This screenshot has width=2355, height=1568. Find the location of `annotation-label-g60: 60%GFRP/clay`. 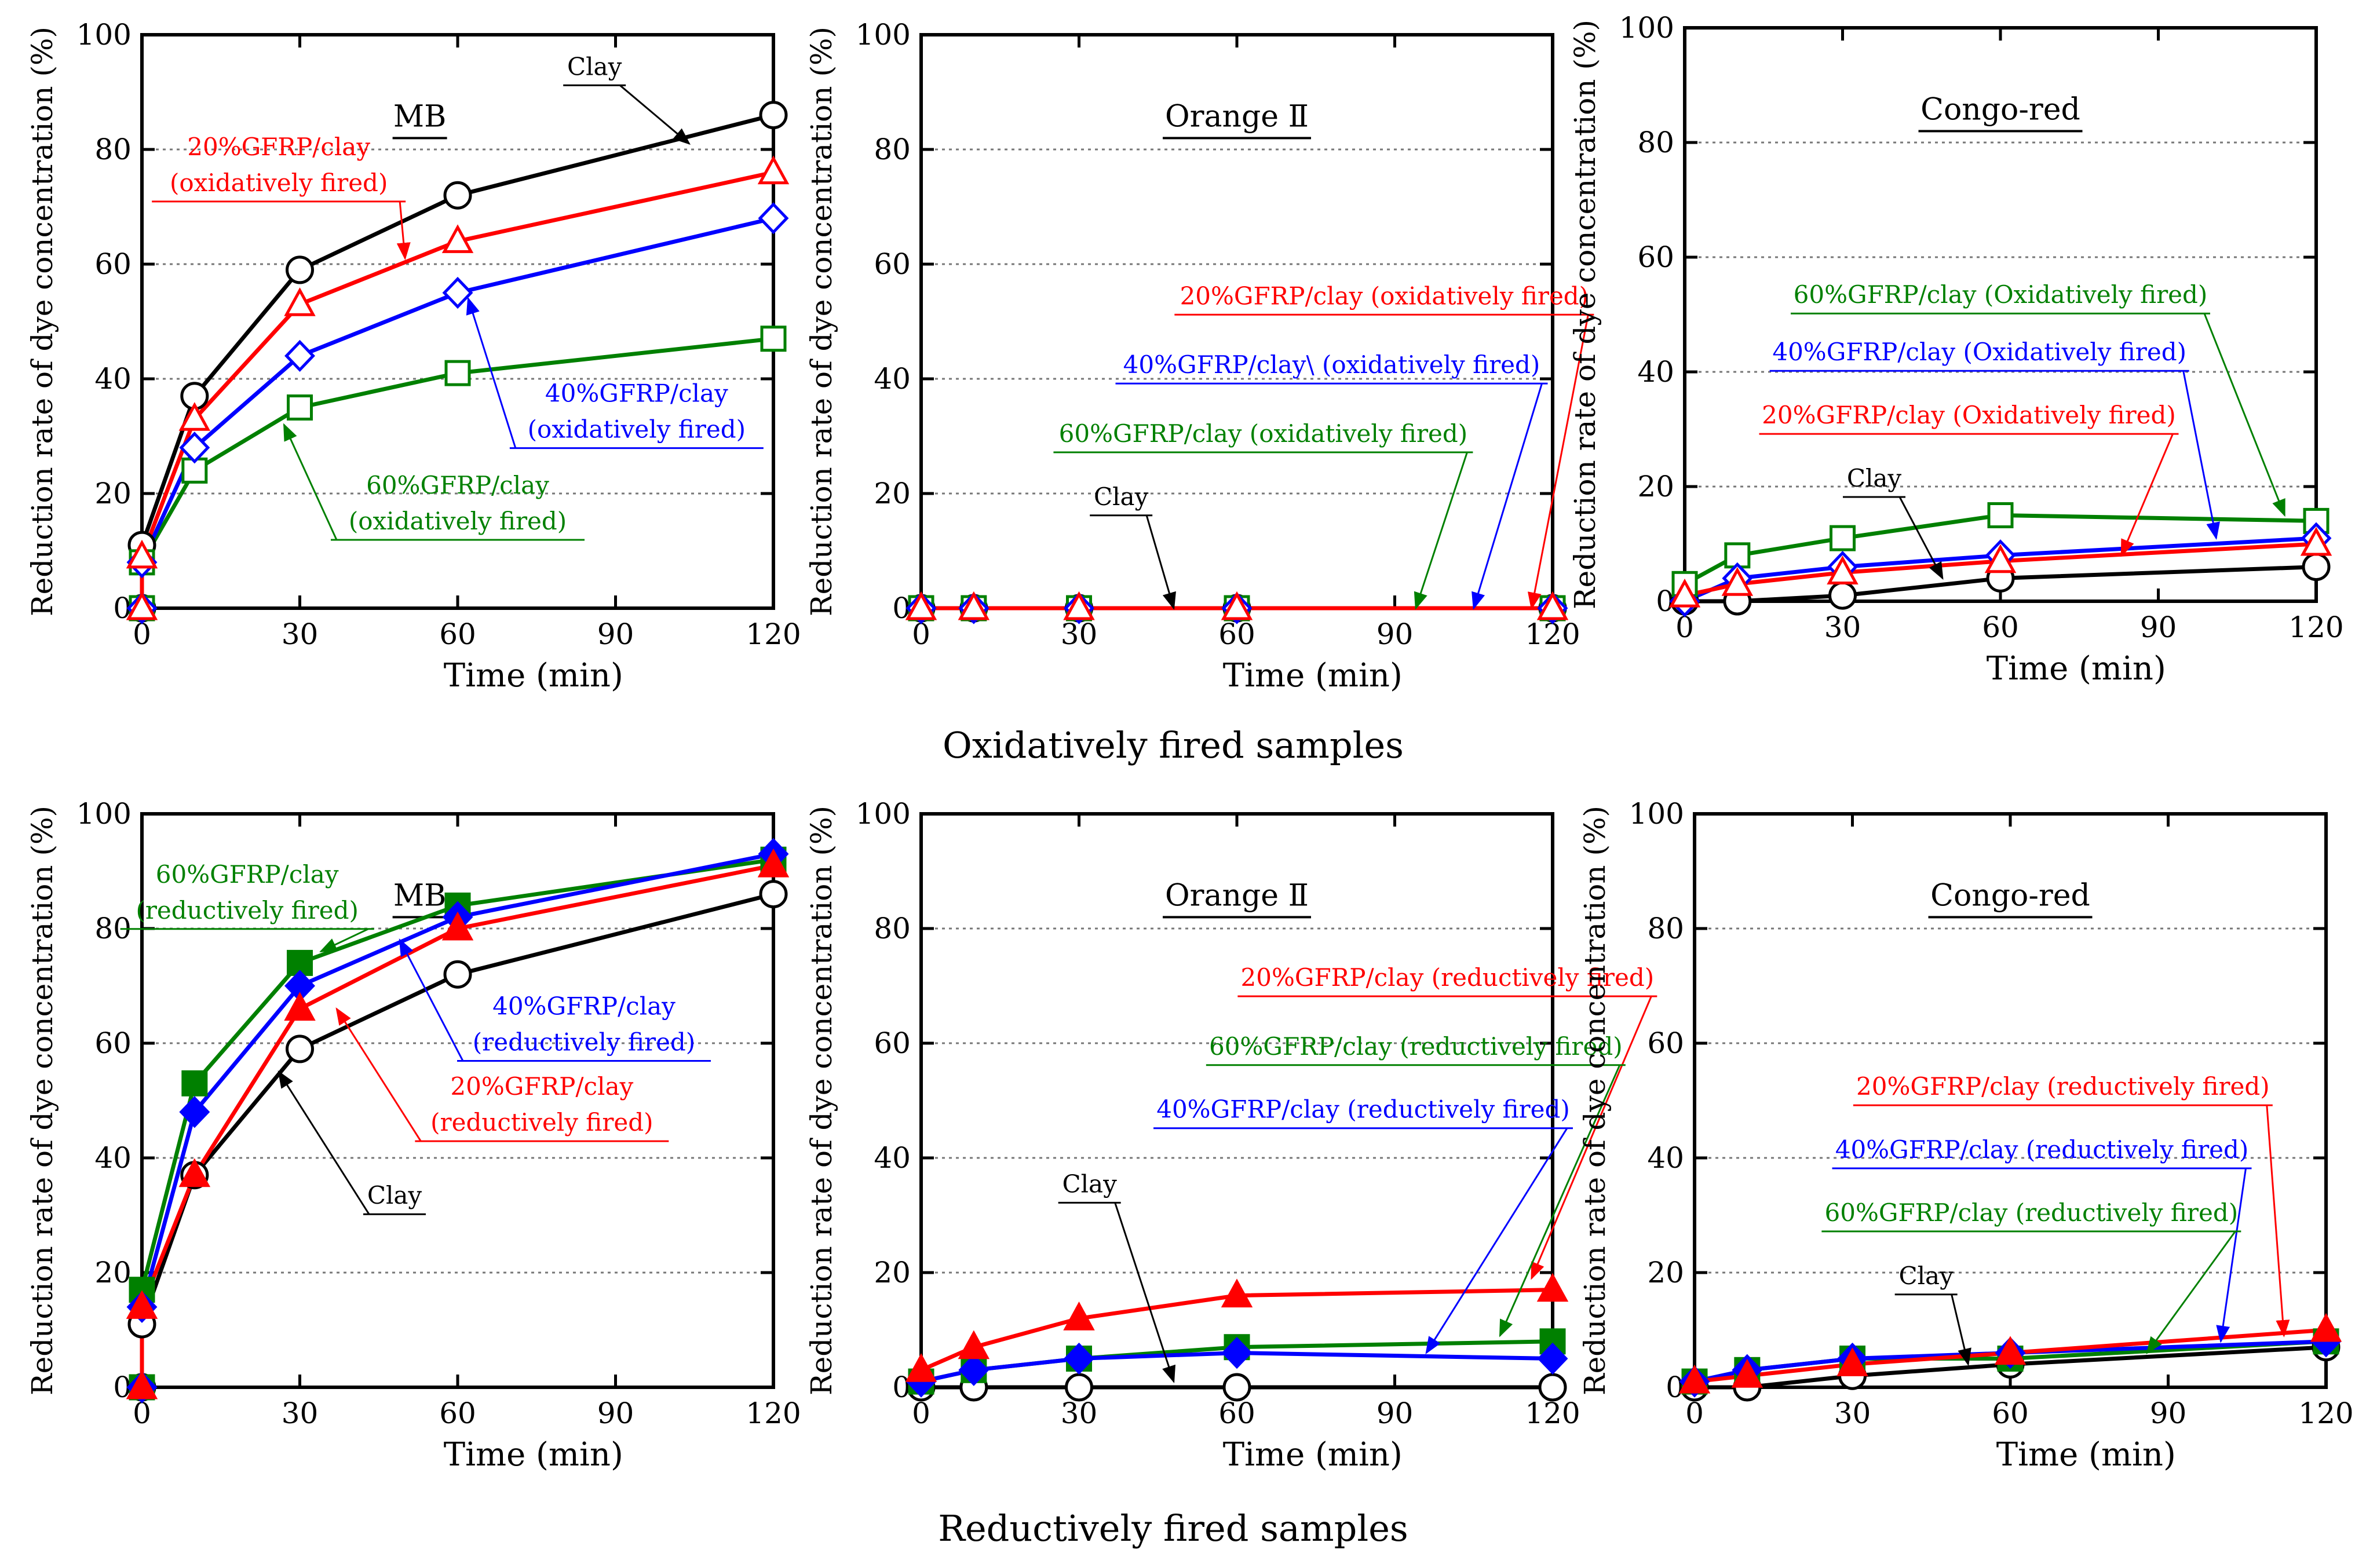

annotation-label-g60: 60%GFRP/clay is located at coordinates (248, 874).